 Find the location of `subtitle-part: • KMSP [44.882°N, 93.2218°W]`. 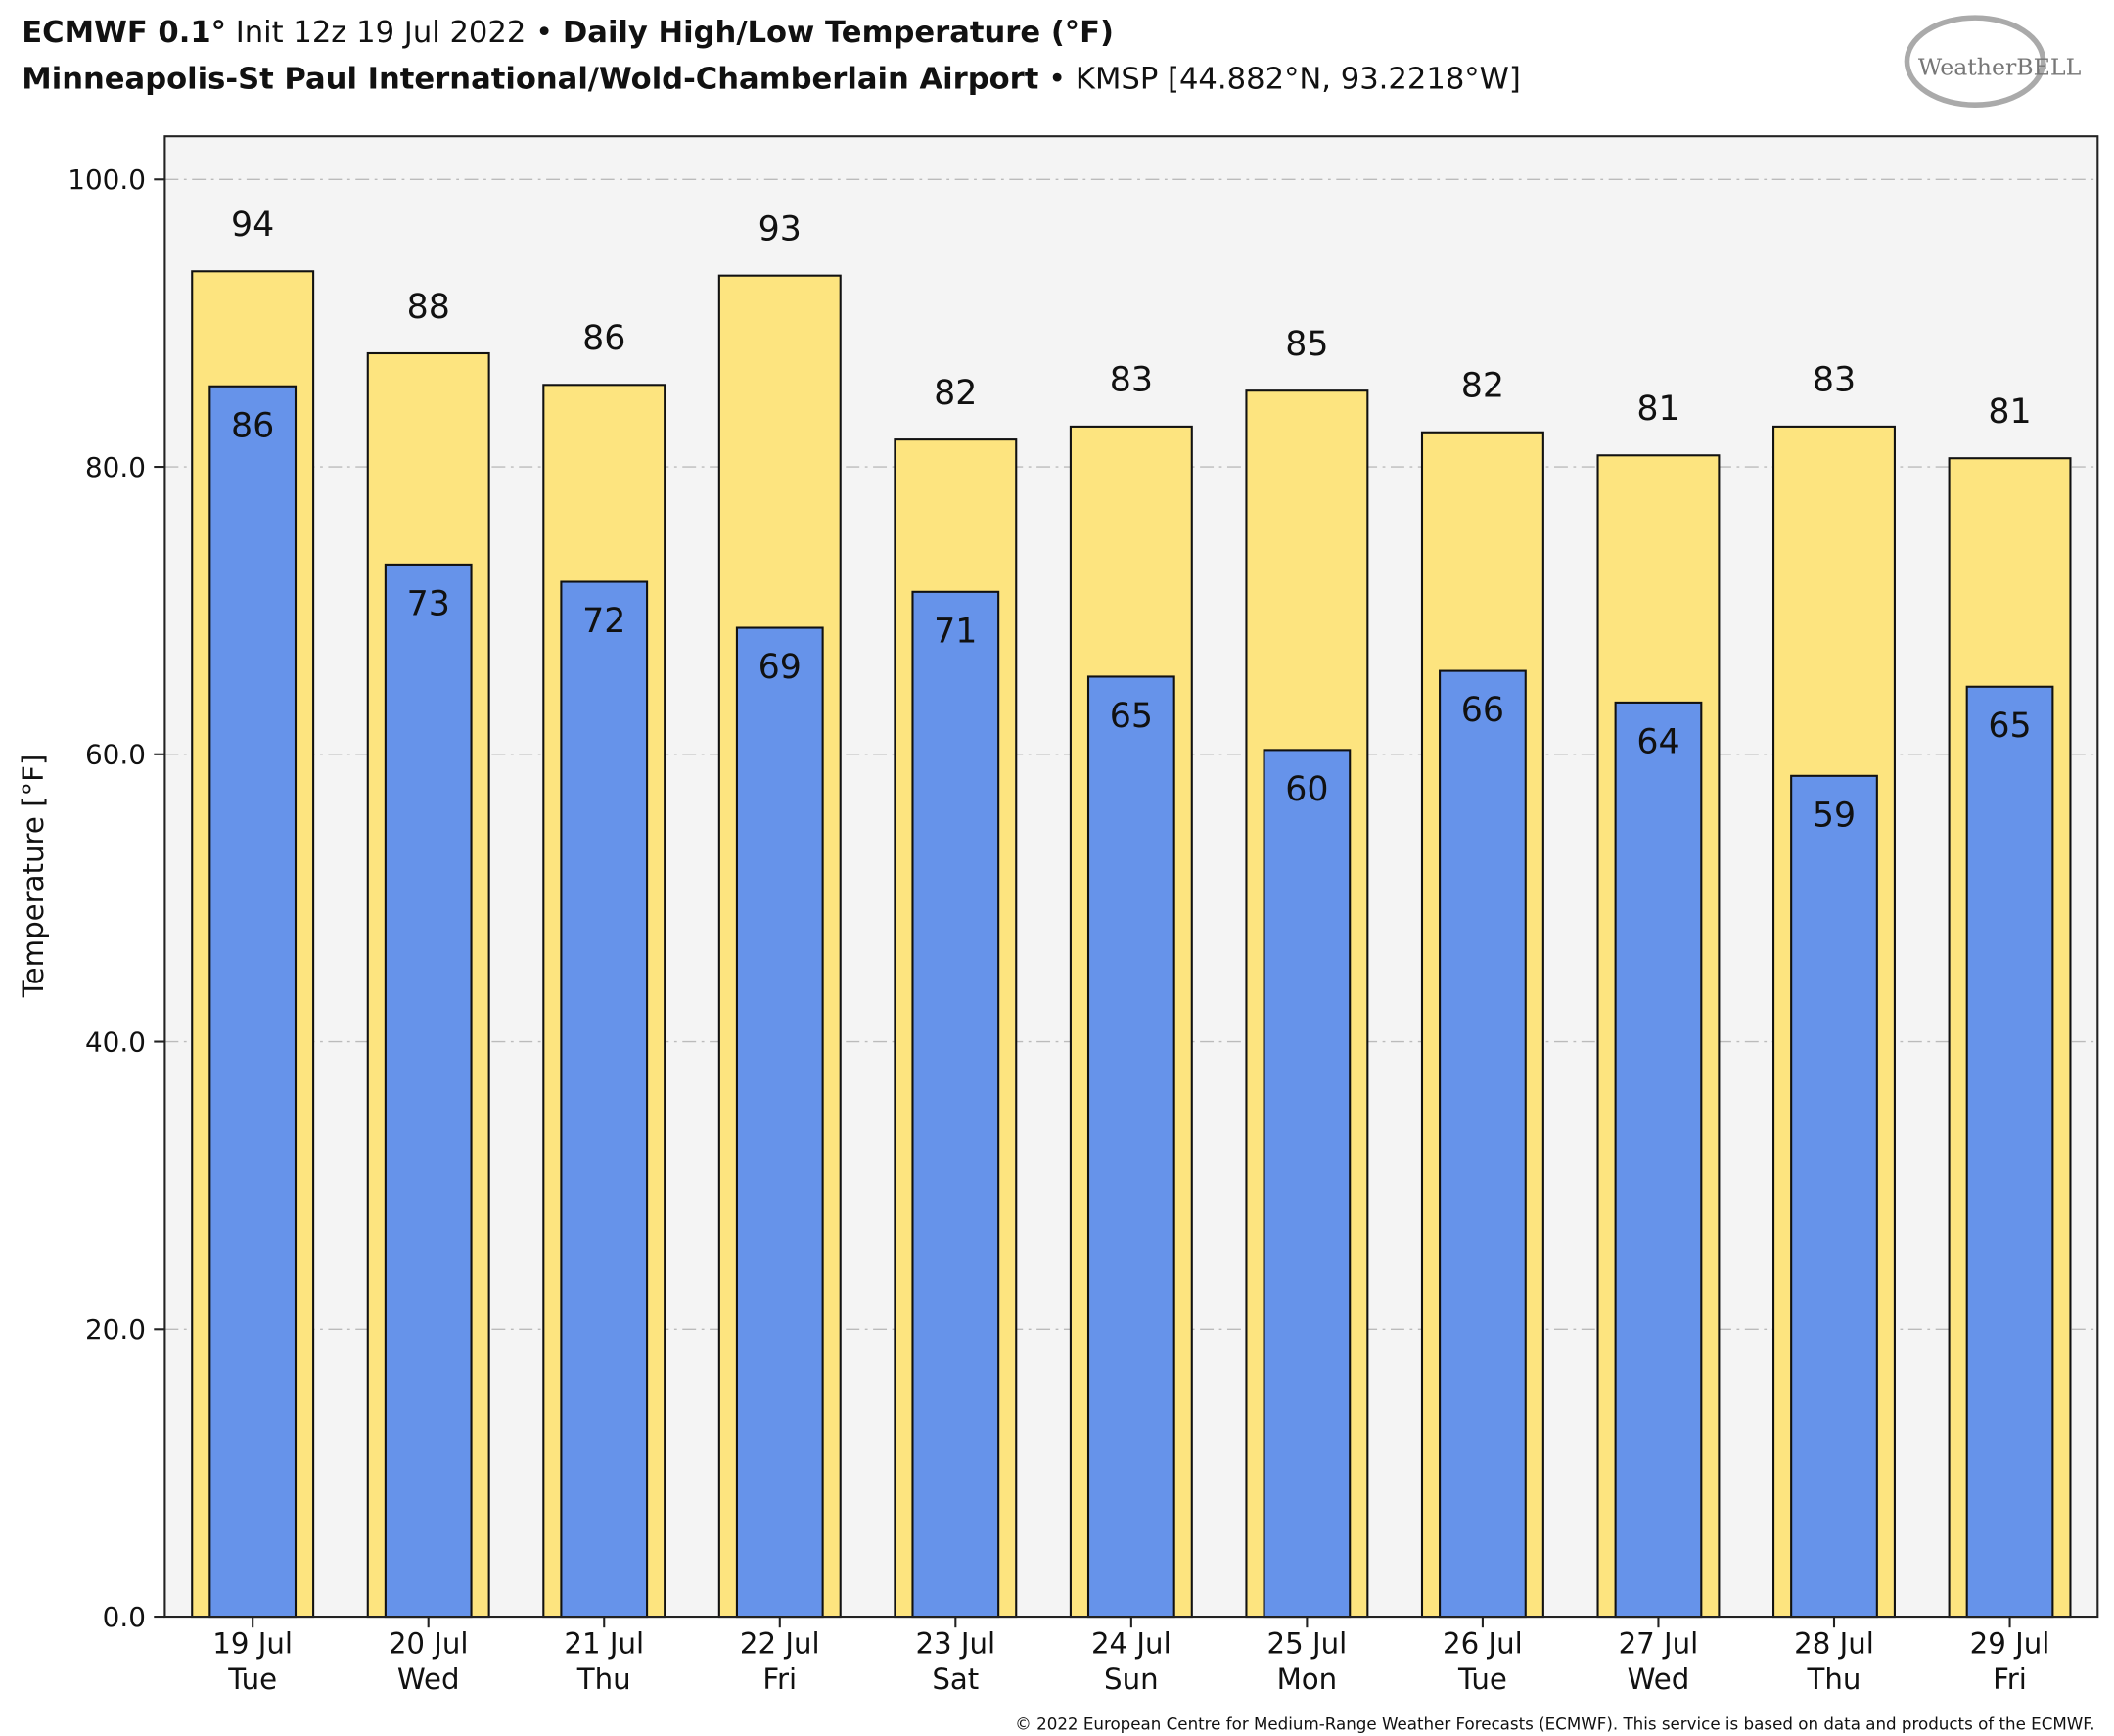

subtitle-part: • KMSP [44.882°N, 93.2218°W] is located at coordinates (1279, 80).